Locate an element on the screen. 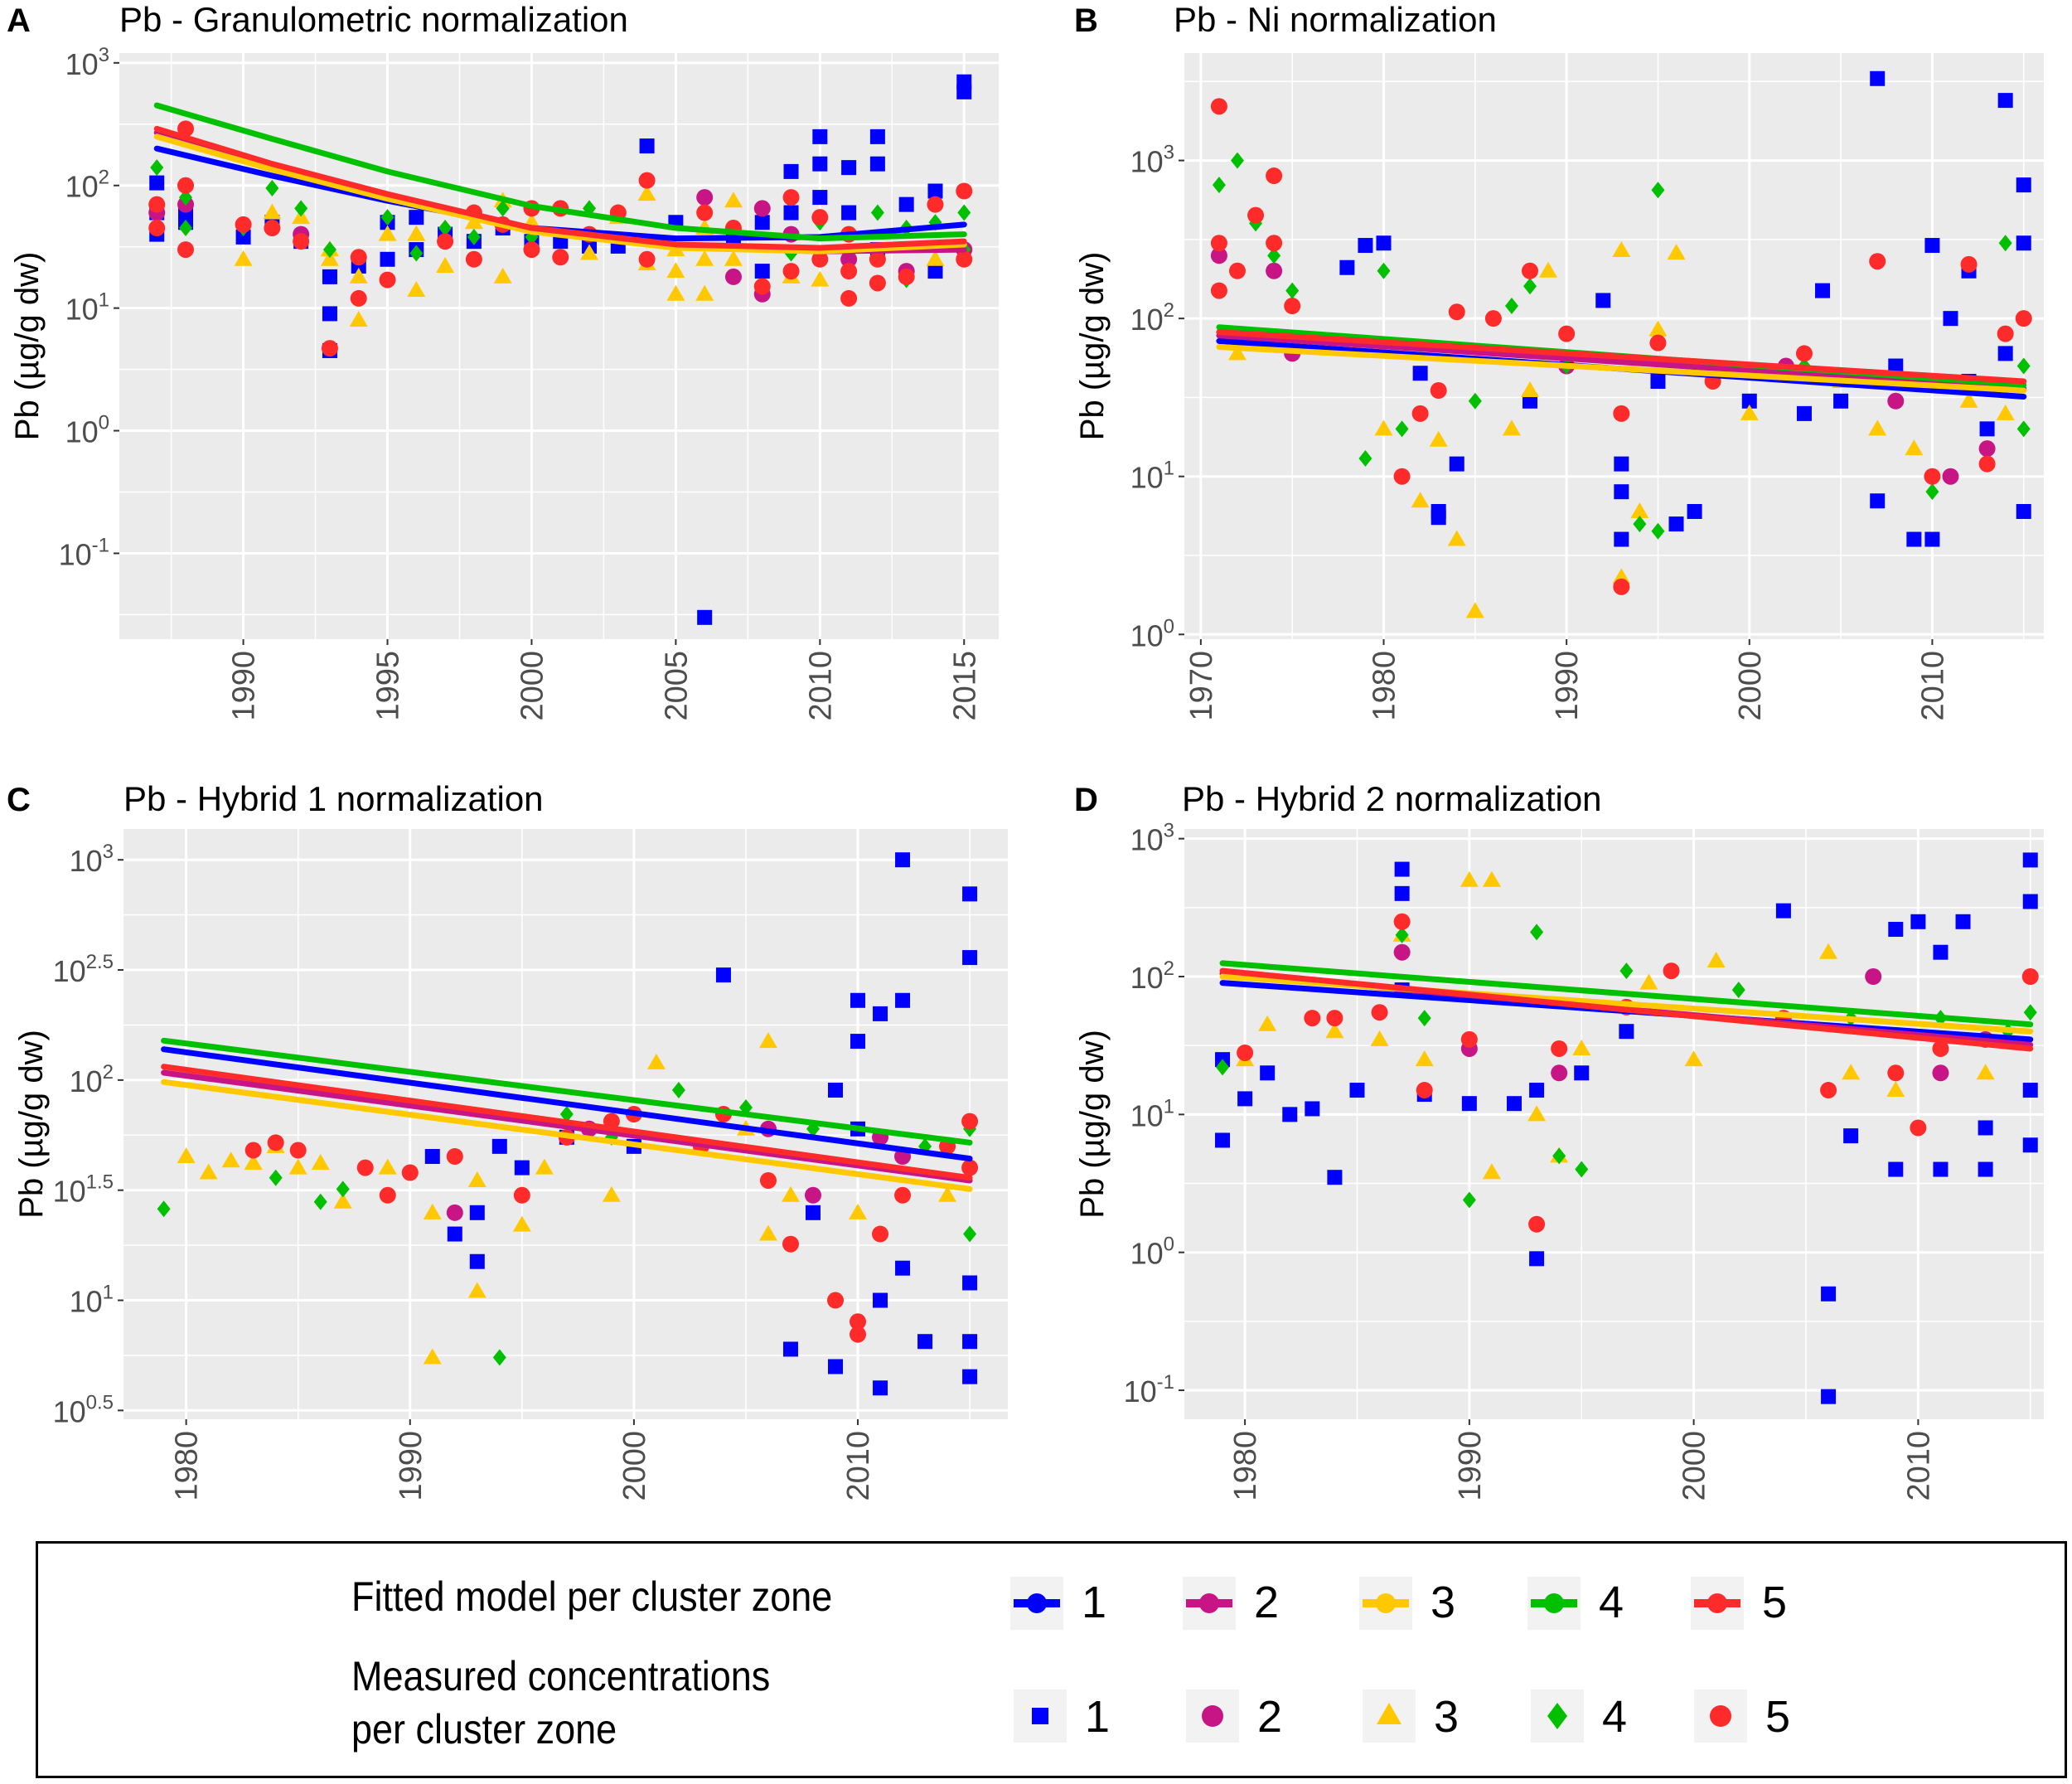 The width and height of the screenshot is (2072, 1784). y-tick-label: 10⁻¹ is located at coordinates (1149, 1389).